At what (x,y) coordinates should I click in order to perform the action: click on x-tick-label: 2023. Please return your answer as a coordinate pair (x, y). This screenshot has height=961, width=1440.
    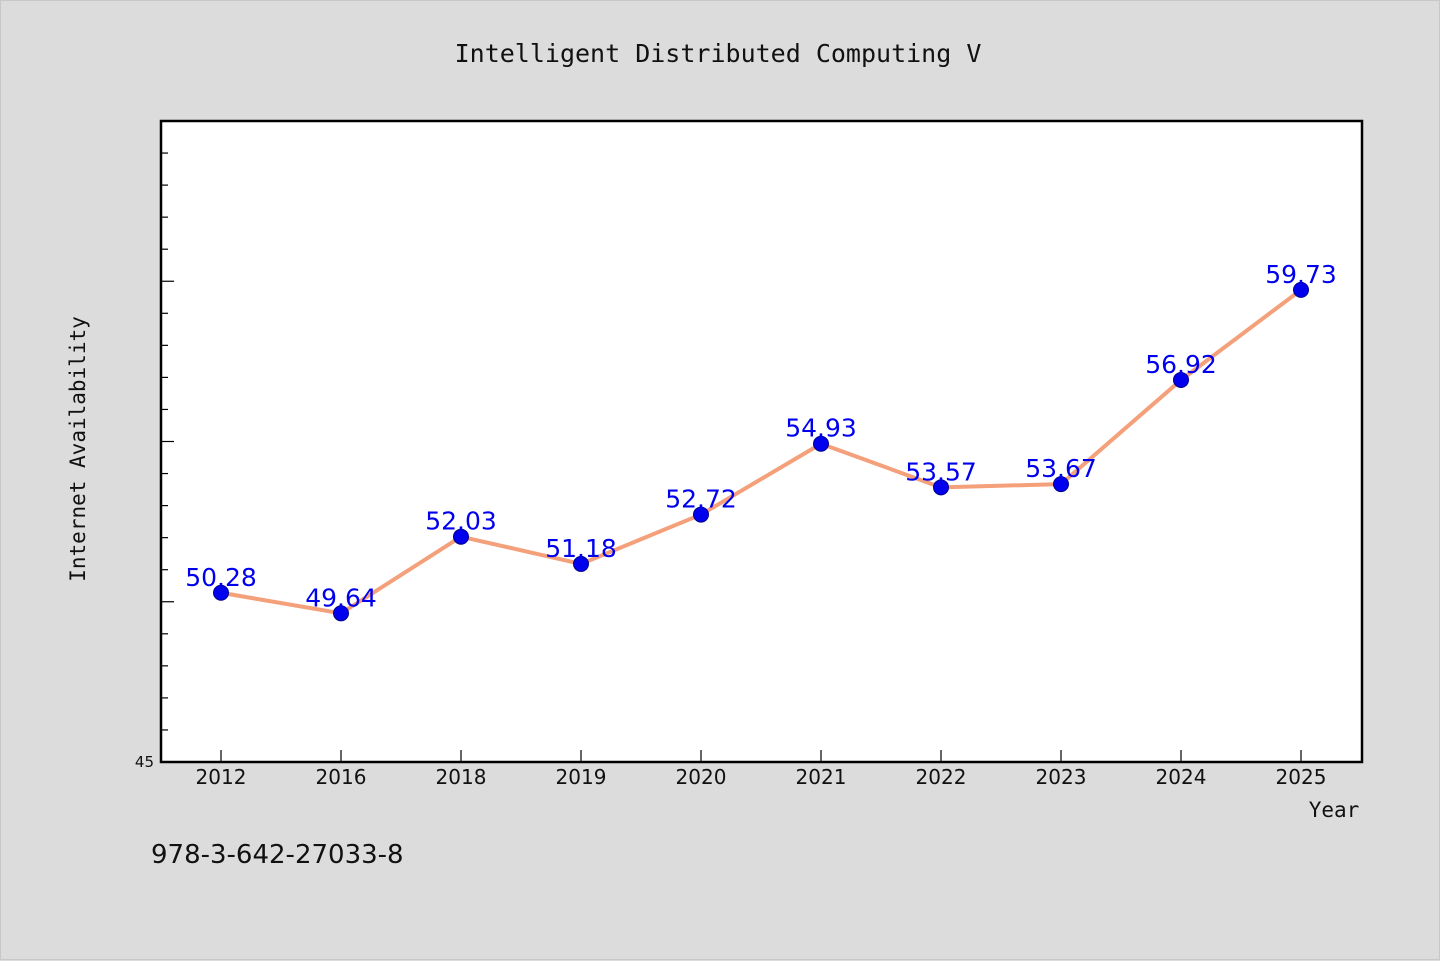
    Looking at the image, I should click on (1061, 777).